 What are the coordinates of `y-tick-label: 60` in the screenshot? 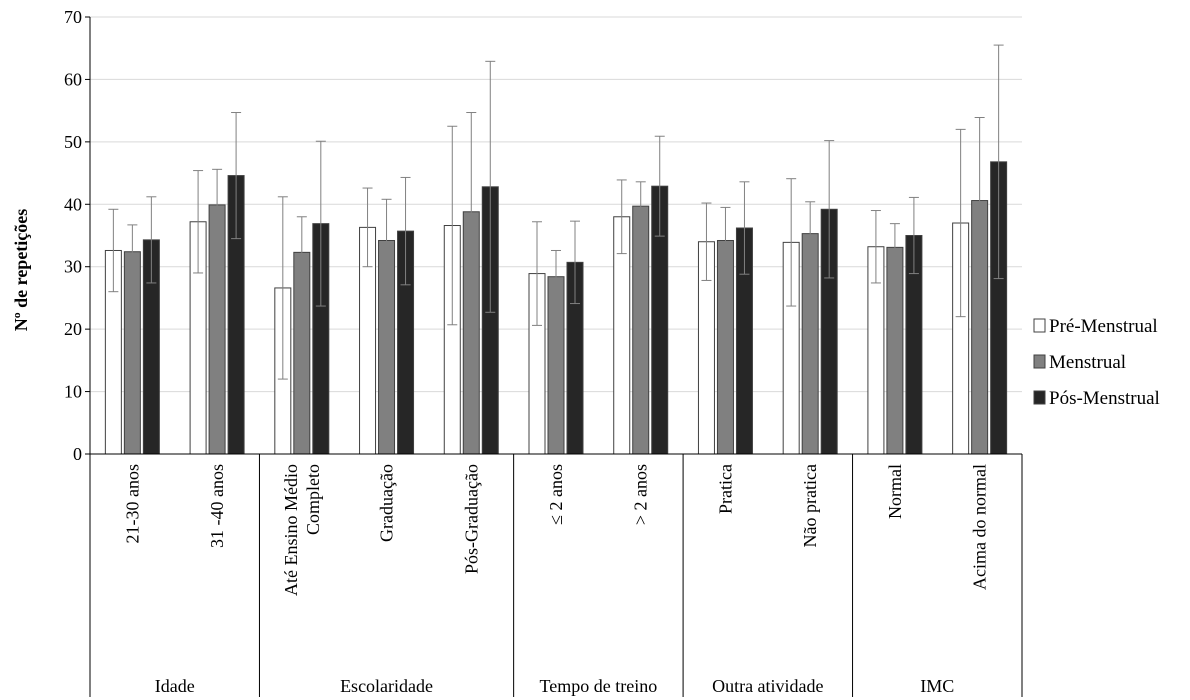 It's located at (73, 79).